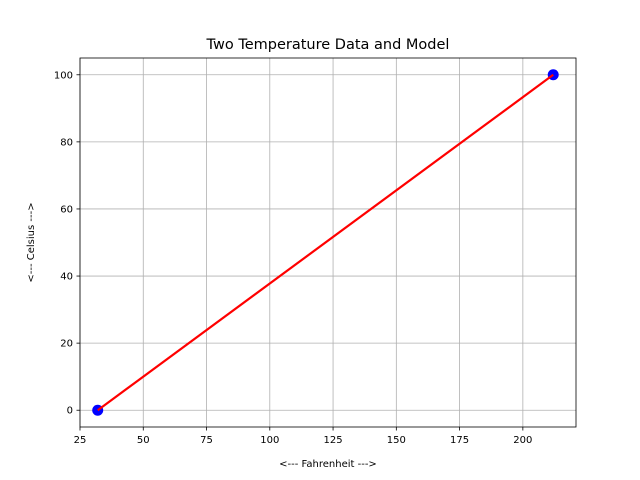  I want to click on x-tick-label: 150, so click(396, 440).